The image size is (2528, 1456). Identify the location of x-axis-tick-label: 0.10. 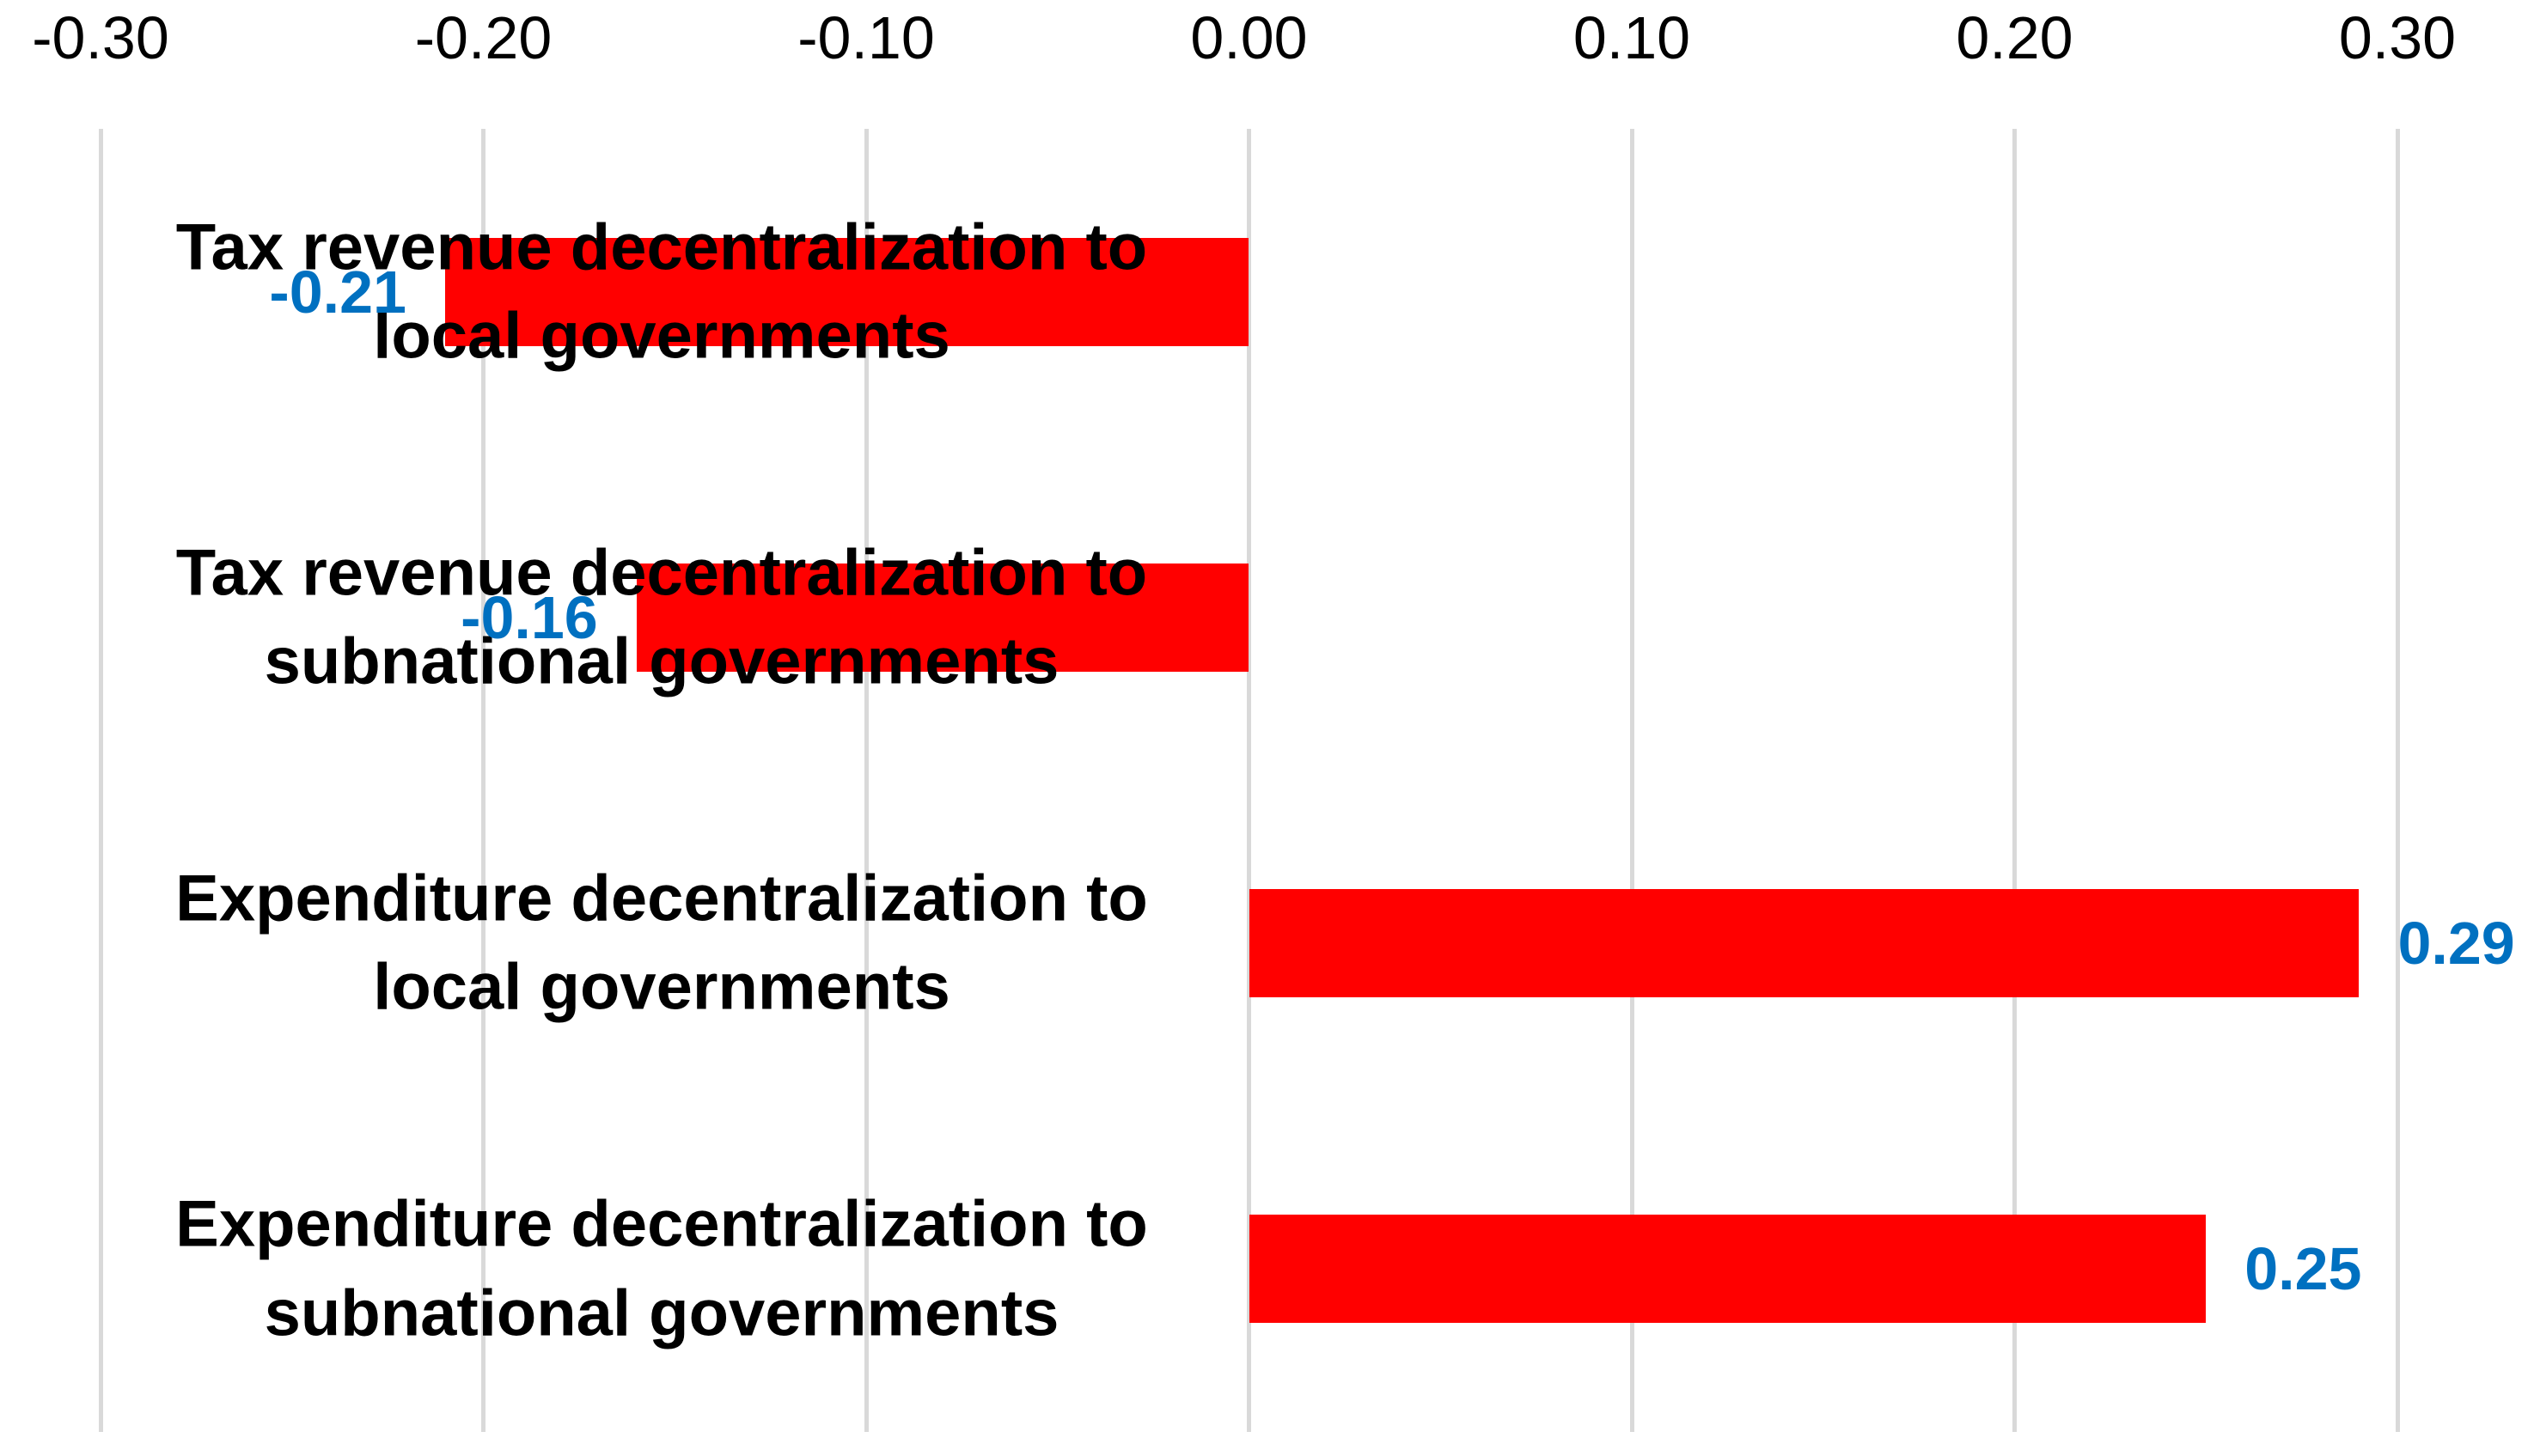
(1631, 37).